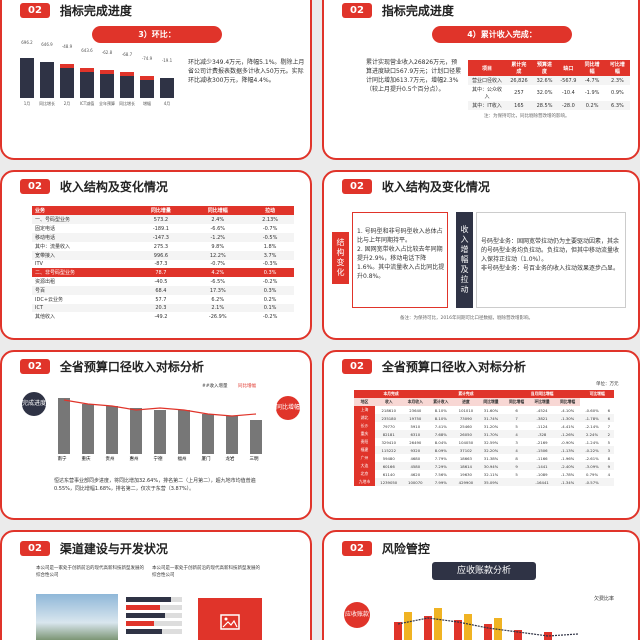 Image resolution: width=640 pixels, height=640 pixels. Describe the element at coordinates (440, 426) in the screenshot. I see `table-cell: 7.41%` at that location.